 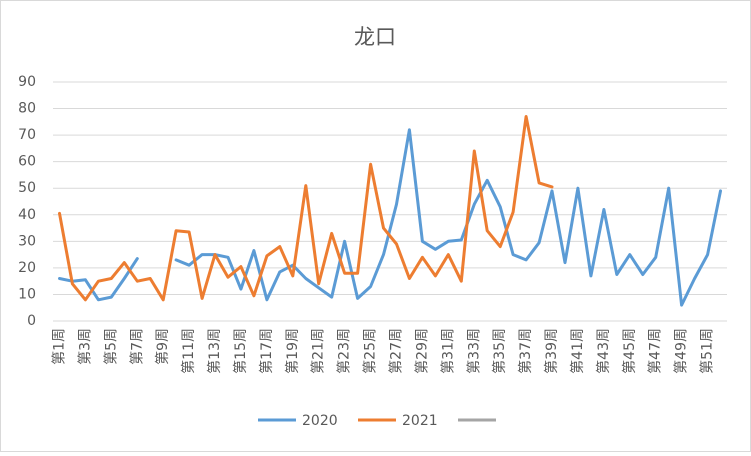 I want to click on x-tick-label: 第21周, so click(x=318, y=351).